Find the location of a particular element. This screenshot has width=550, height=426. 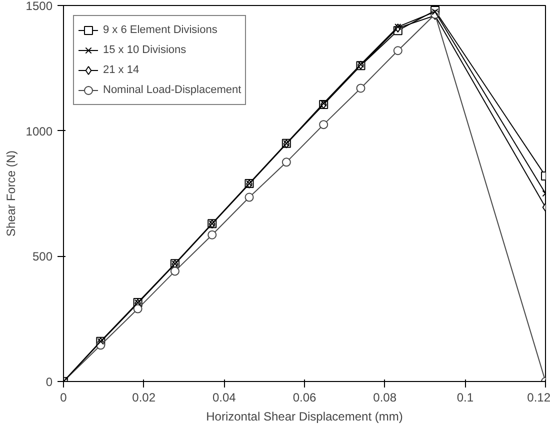

legend-label: 9 x 6 Element Divisions is located at coordinates (160, 30).